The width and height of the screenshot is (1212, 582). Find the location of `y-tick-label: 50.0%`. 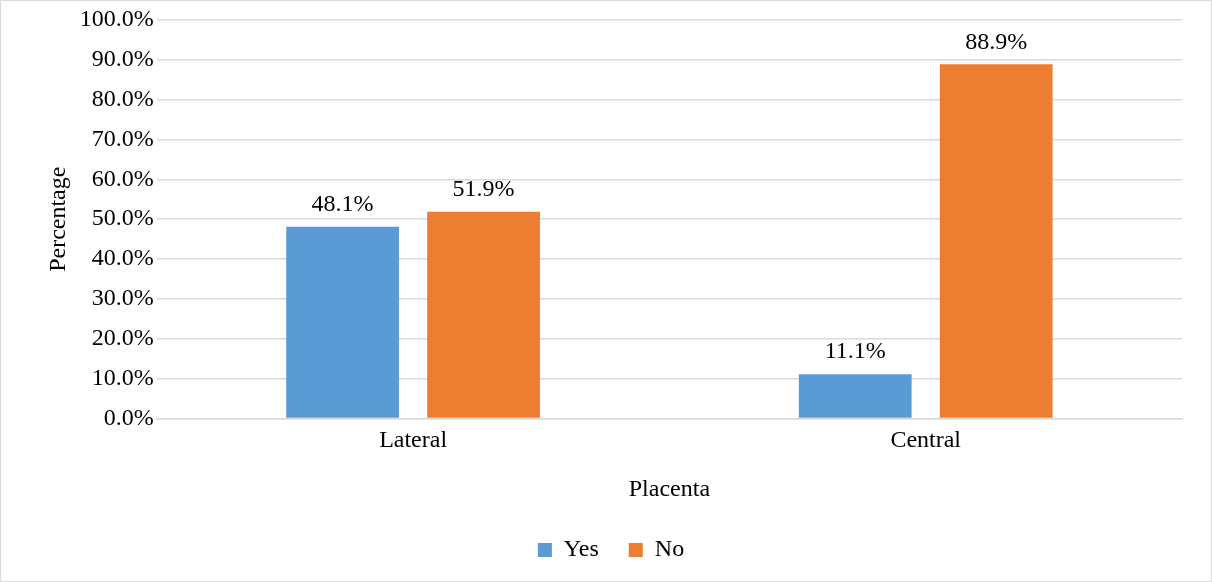

y-tick-label: 50.0% is located at coordinates (122, 217).